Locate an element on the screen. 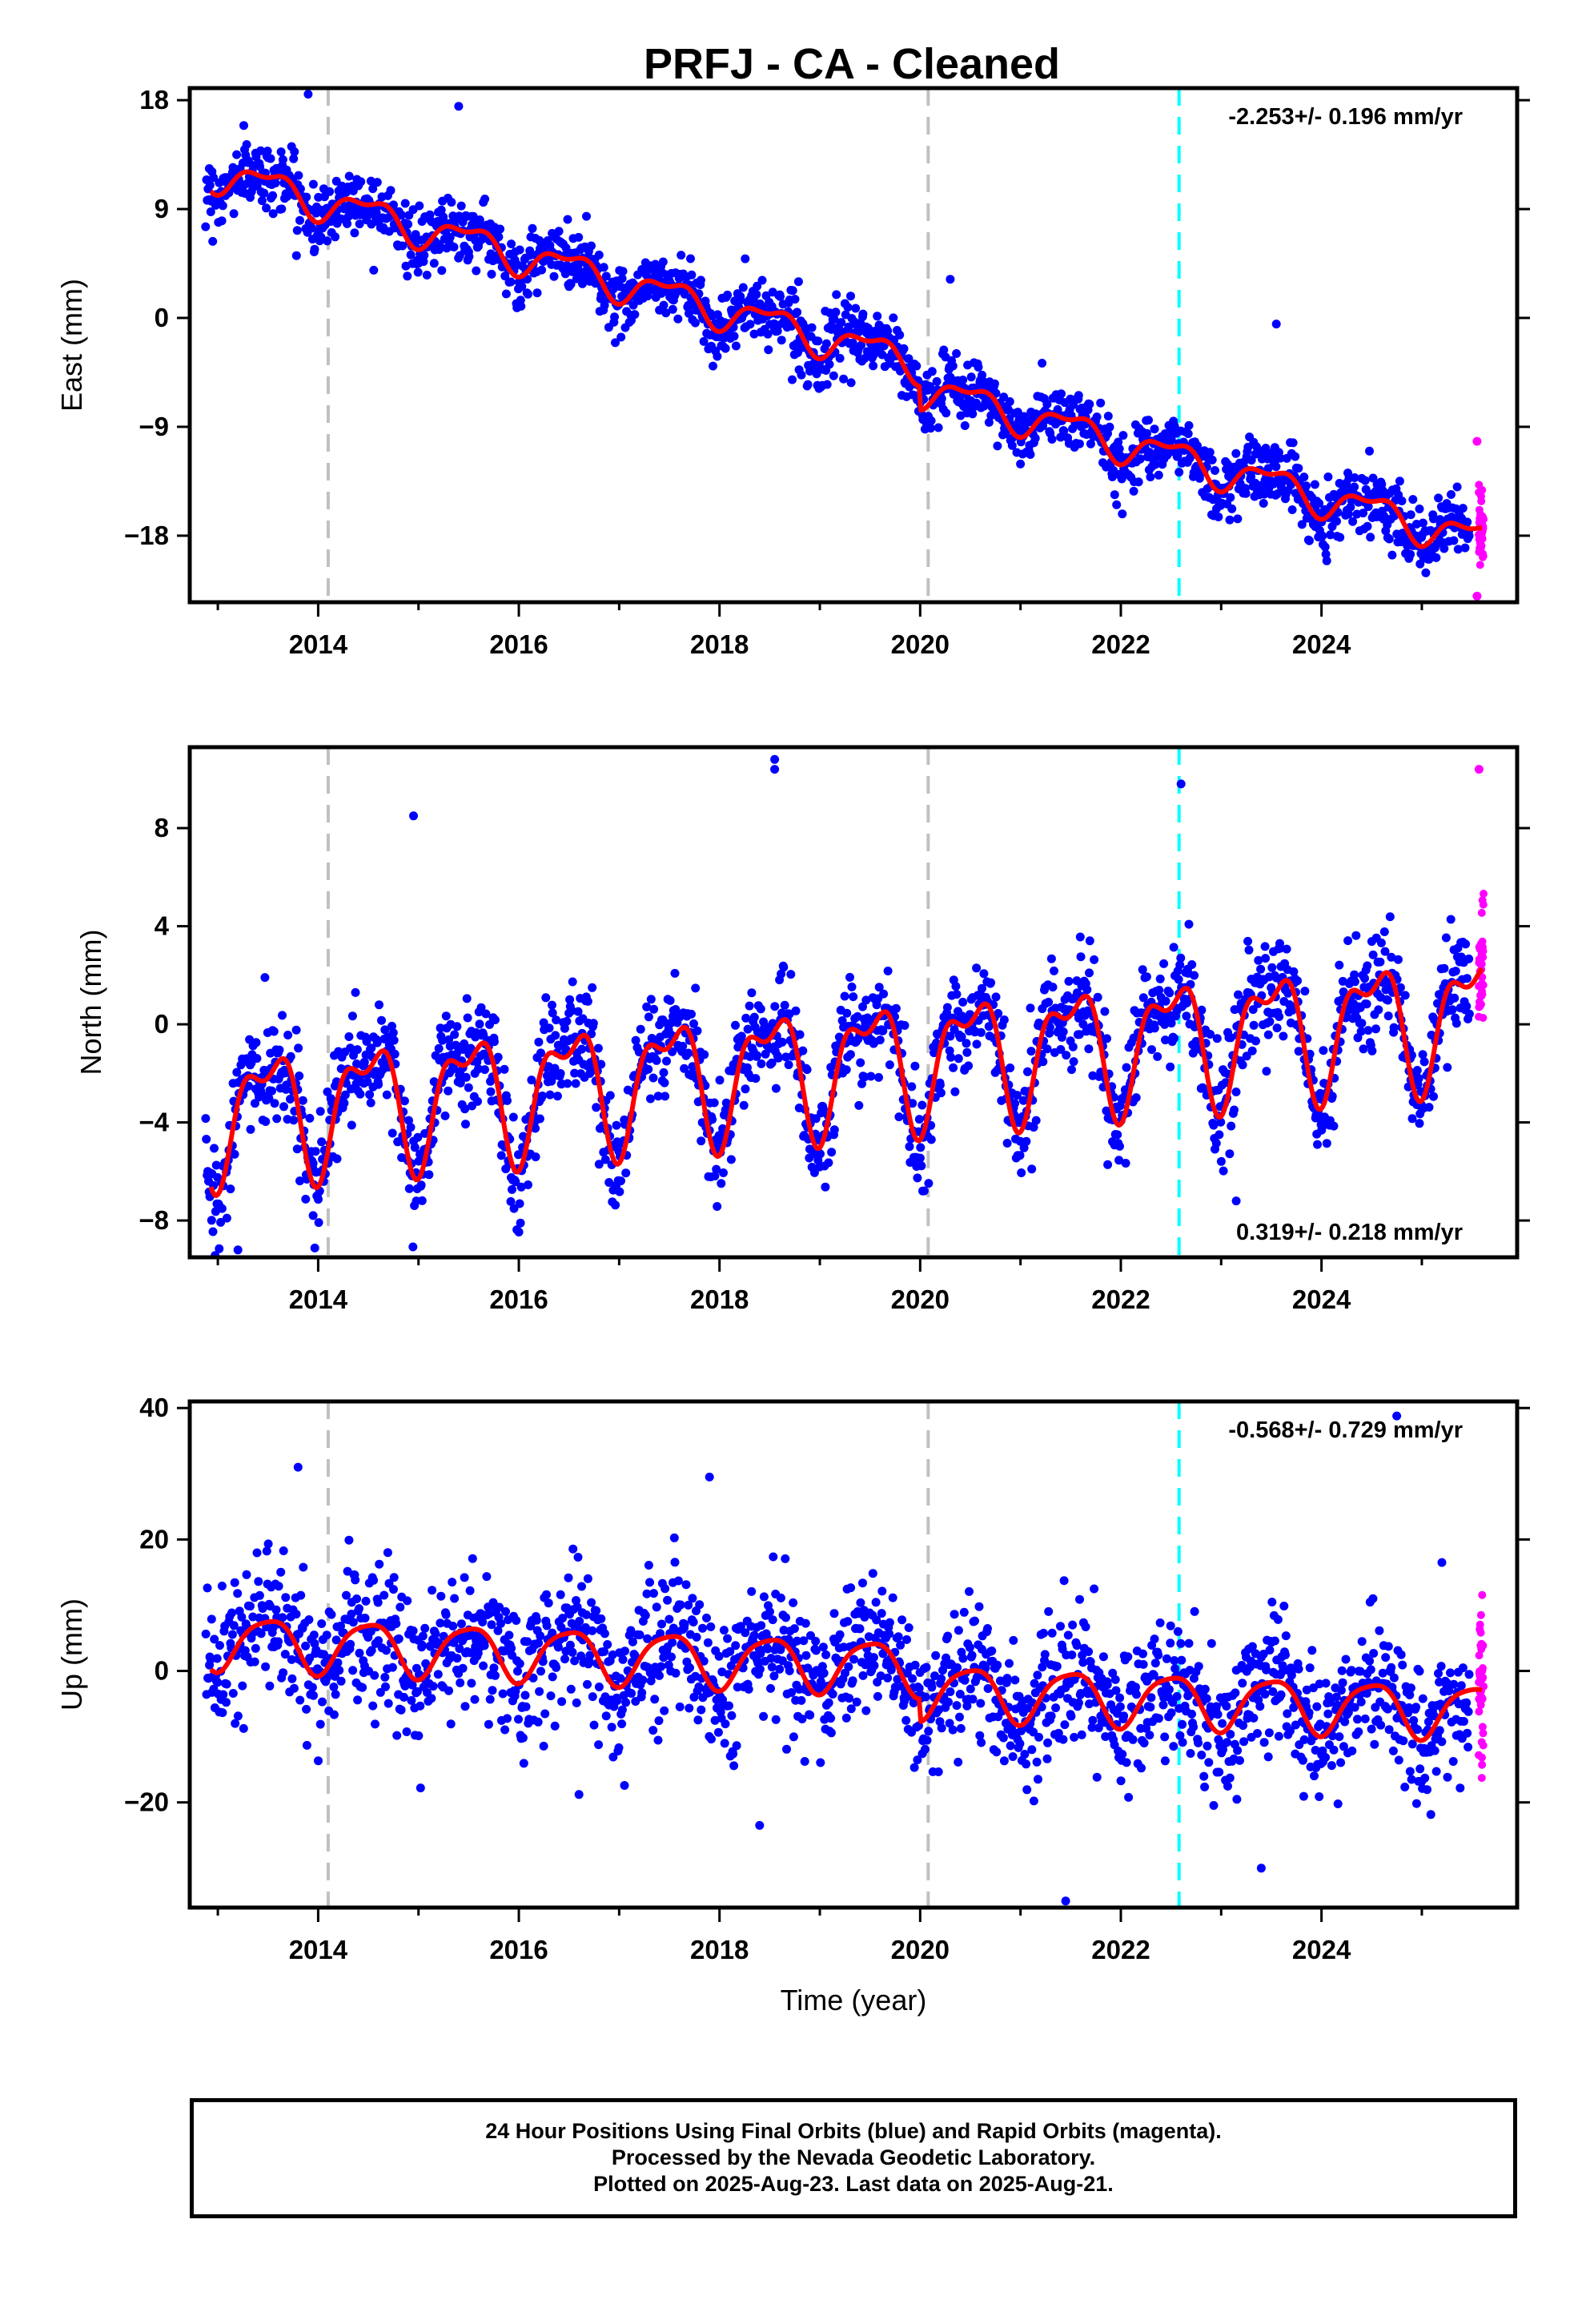 Image resolution: width=1582 pixels, height=2324 pixels. x-tick-label: 2016 is located at coordinates (518, 1299).